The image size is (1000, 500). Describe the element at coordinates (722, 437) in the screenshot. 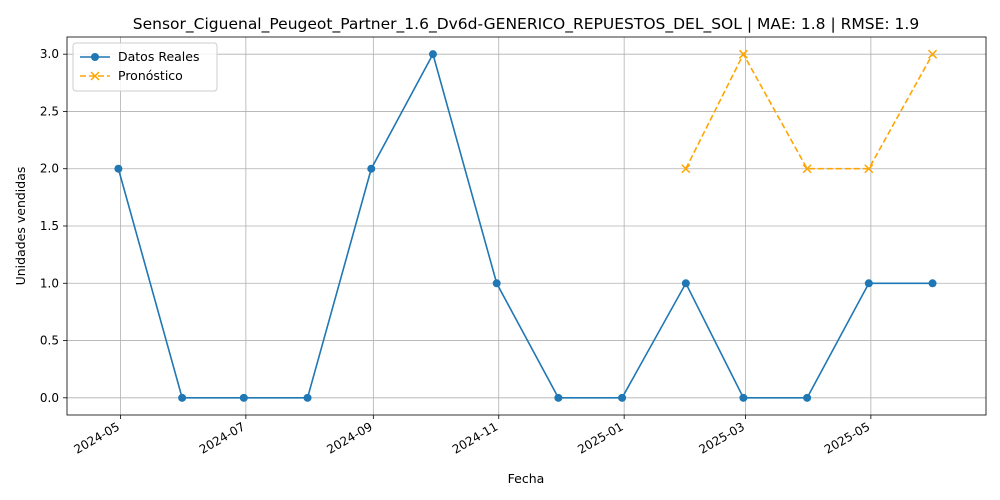

I see `x-tick-label: 2025-03` at that location.